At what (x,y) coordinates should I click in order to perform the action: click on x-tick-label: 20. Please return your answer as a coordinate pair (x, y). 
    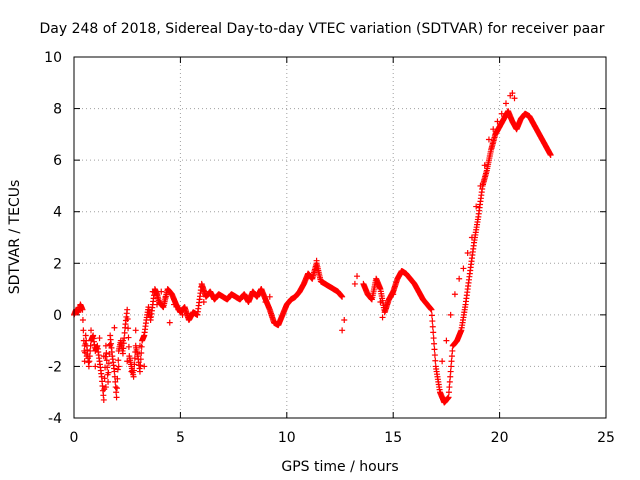
    Looking at the image, I should click on (500, 438).